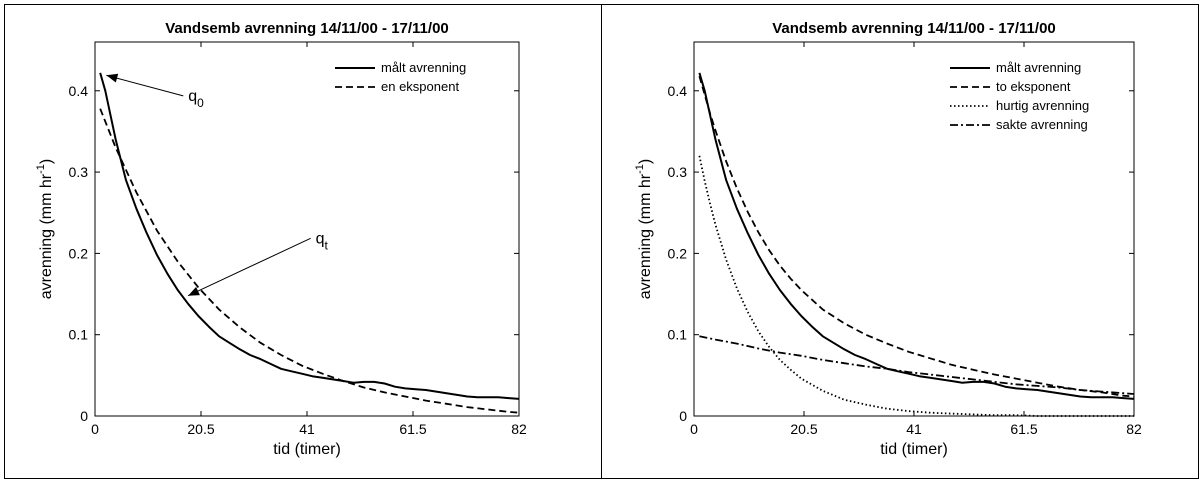  I want to click on legend-label: hurtig avrenning, so click(1042, 105).